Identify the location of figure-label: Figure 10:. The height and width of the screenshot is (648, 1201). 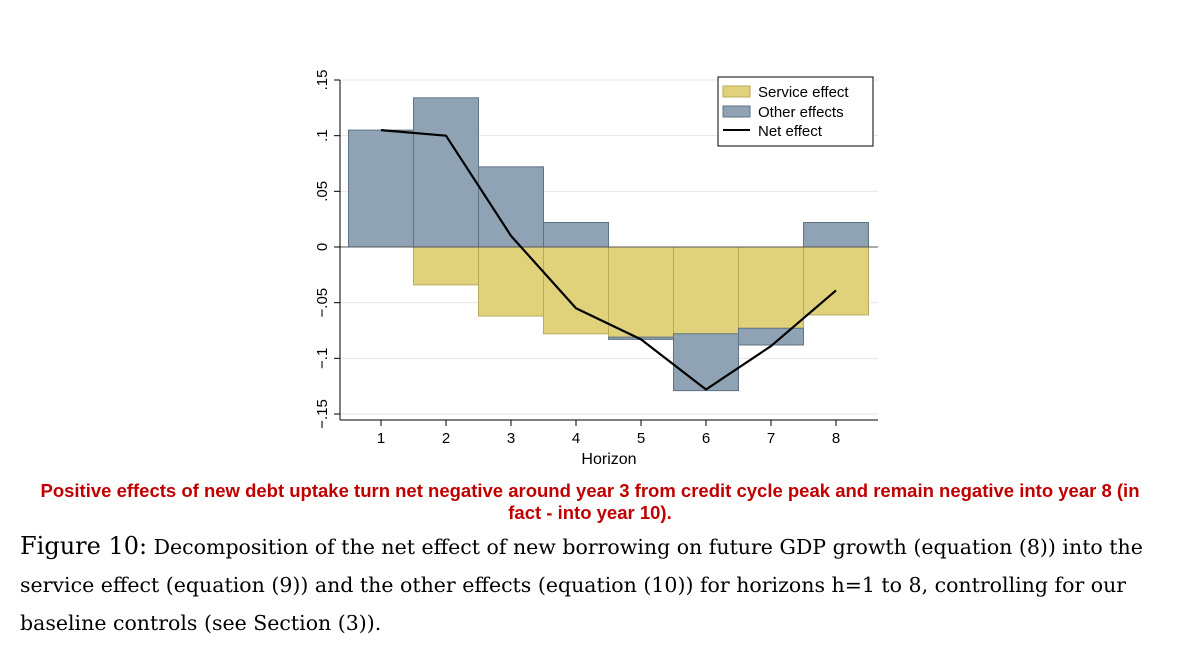
(84, 546).